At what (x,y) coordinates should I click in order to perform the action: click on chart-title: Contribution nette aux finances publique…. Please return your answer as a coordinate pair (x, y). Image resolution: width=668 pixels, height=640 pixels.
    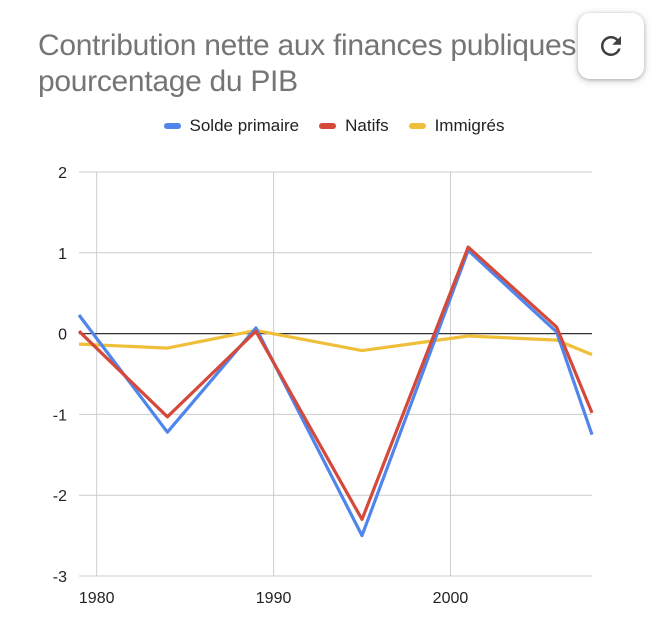
    Looking at the image, I should click on (318, 64).